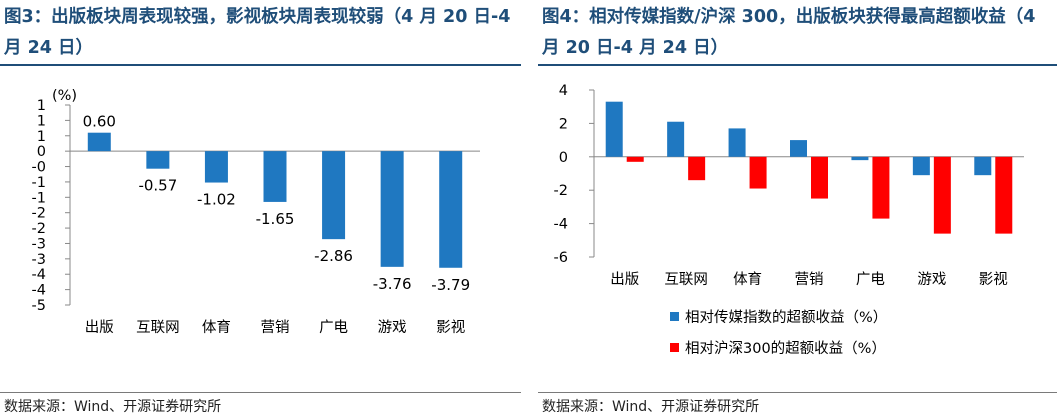 Image resolution: width=1057 pixels, height=419 pixels. Describe the element at coordinates (216, 200) in the screenshot. I see `data-label: -1.02` at that location.